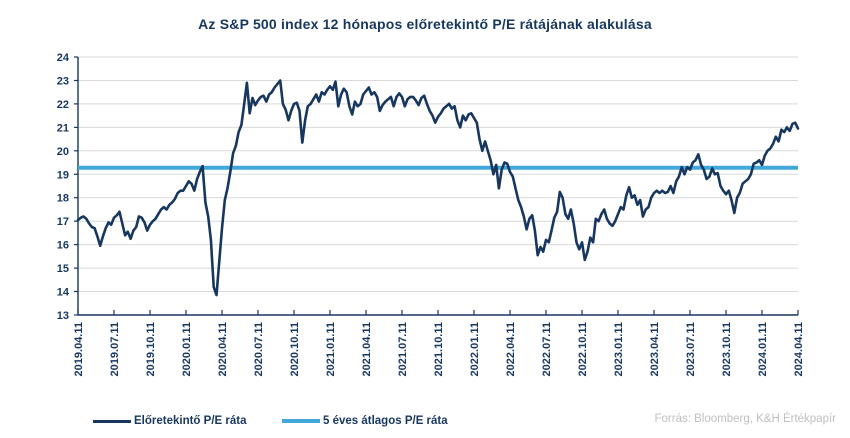 The height and width of the screenshot is (438, 850). What do you see at coordinates (151, 349) in the screenshot?
I see `svg-text: 2019.10.11` at bounding box center [151, 349].